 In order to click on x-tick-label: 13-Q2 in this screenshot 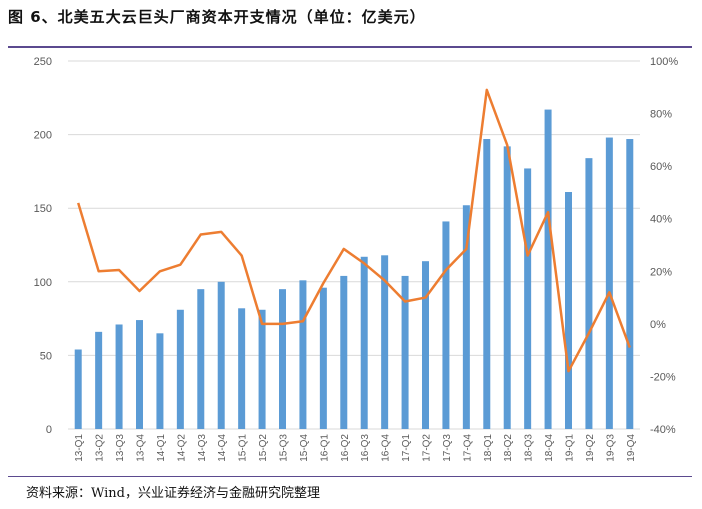, I will do `click(100, 448)`.